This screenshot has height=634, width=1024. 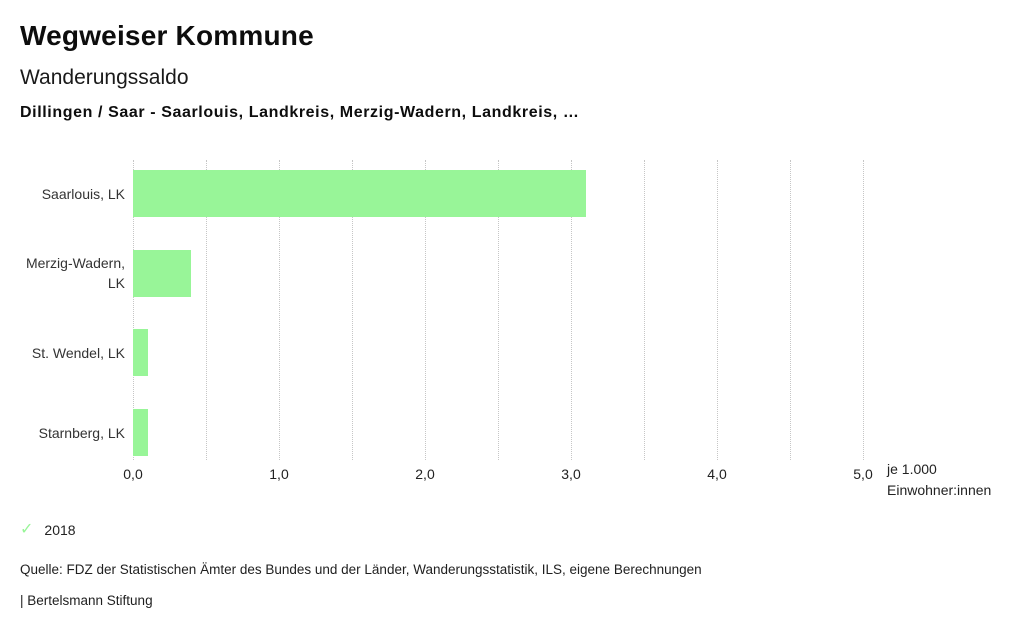 I want to click on bar-starnberg-lk, so click(x=140, y=433).